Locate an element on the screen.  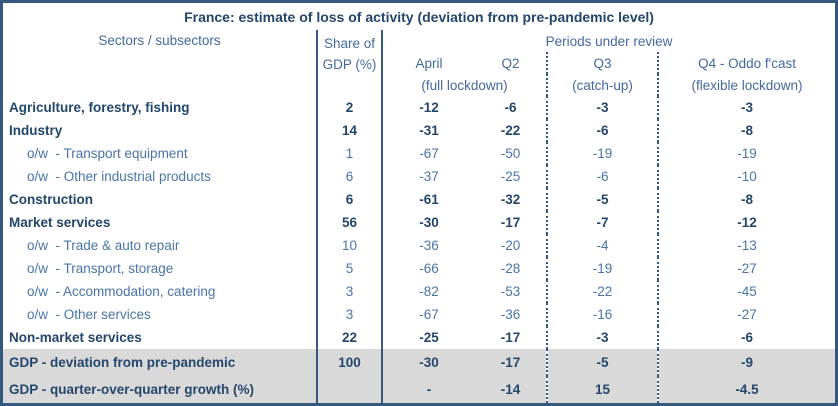
column-header-share-gdp: Share of GDP (%) is located at coordinates (349, 63).